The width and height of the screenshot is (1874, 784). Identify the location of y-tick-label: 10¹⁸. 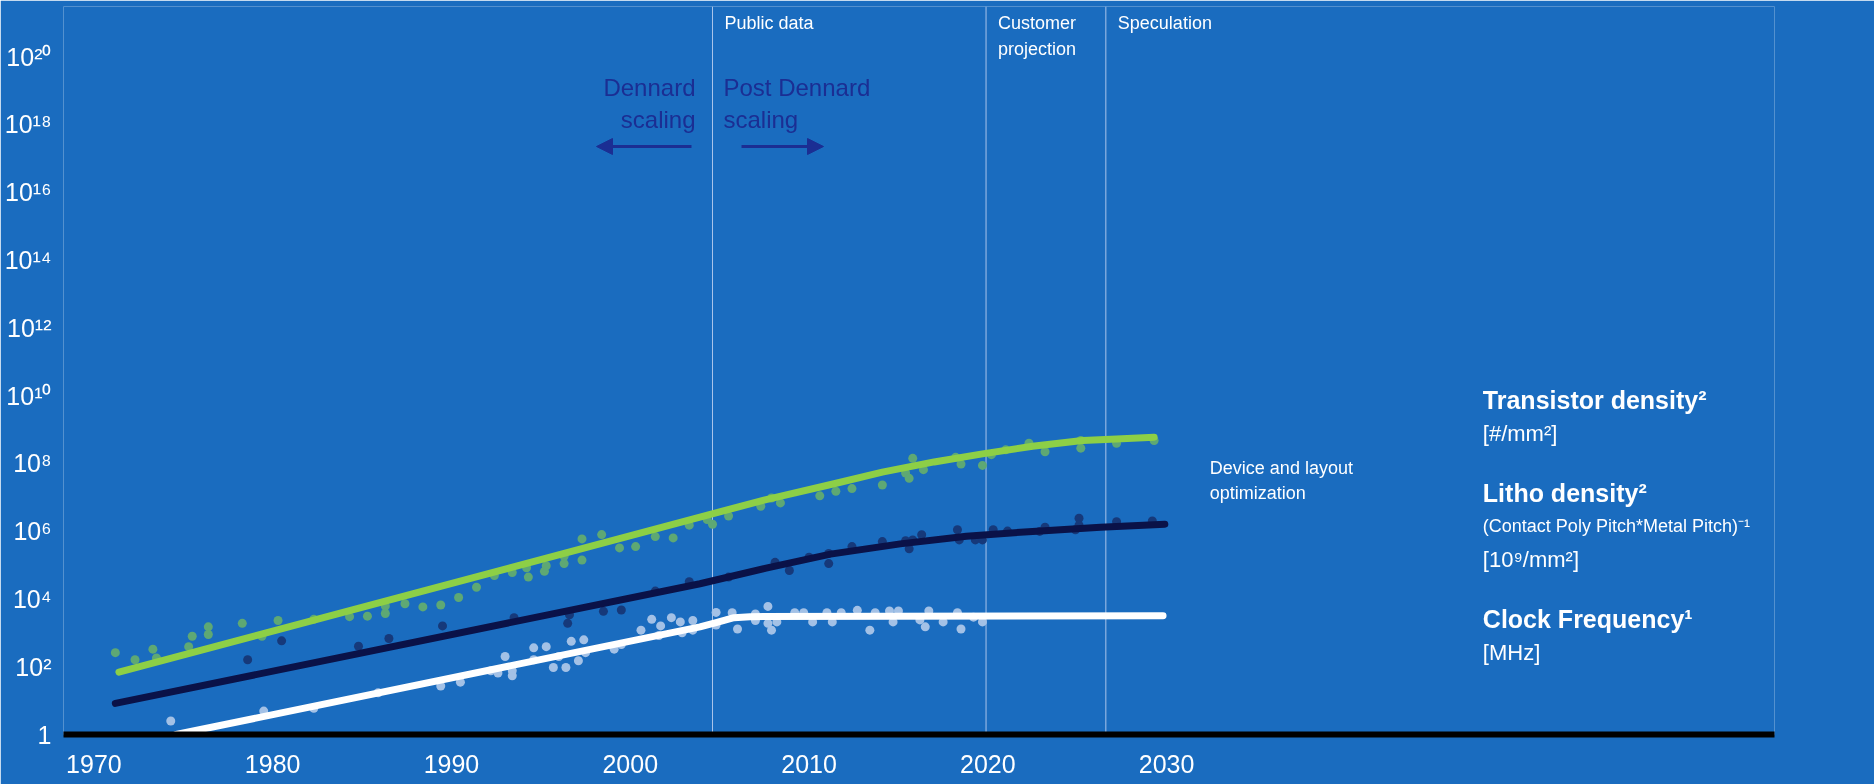
(28, 124).